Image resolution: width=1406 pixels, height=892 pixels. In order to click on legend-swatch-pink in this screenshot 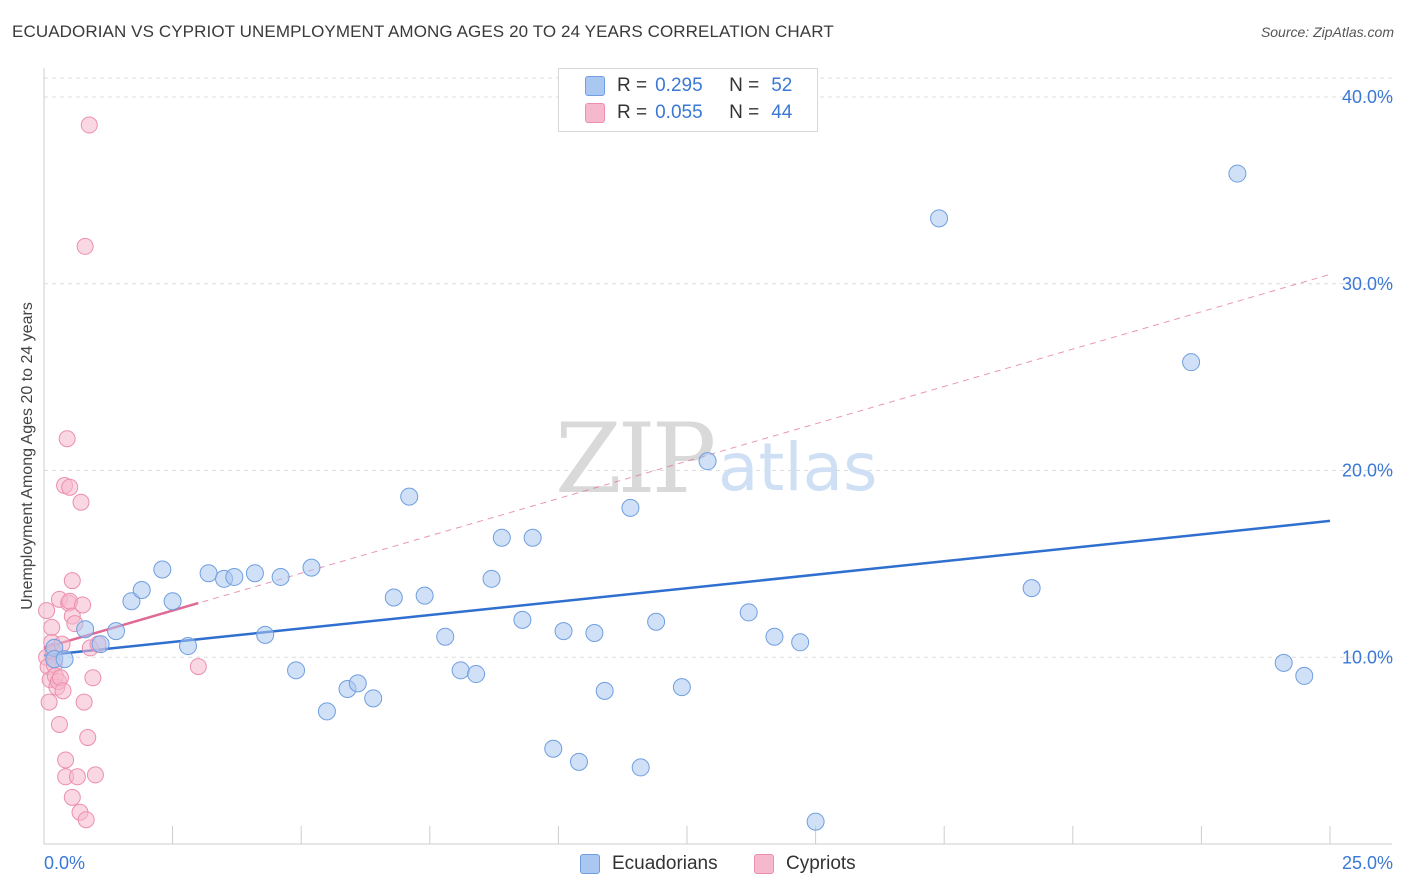, I will do `click(595, 113)`.